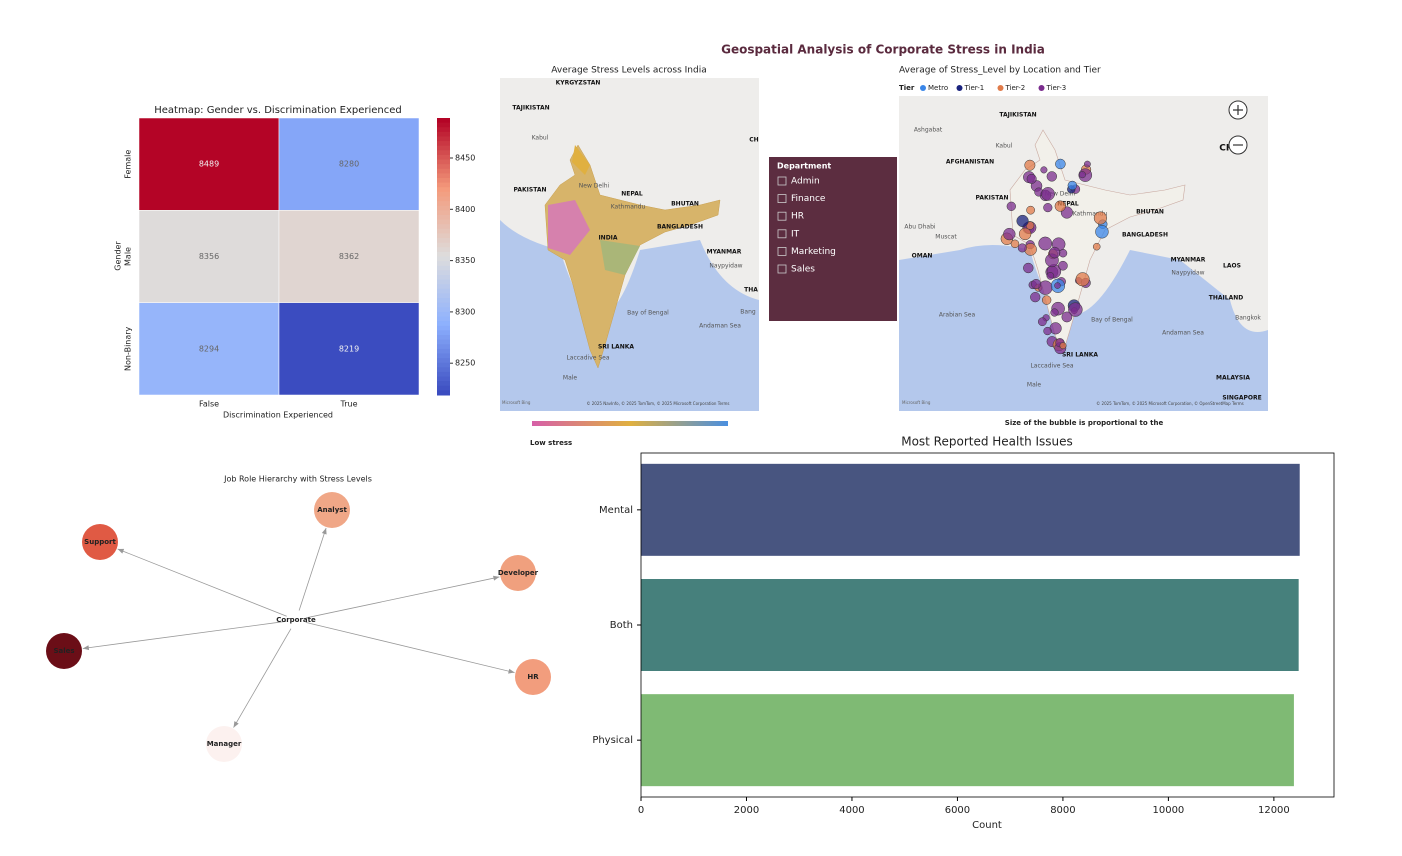  Describe the element at coordinates (1168, 810) in the screenshot. I see `x-tick-label: 10000` at that location.